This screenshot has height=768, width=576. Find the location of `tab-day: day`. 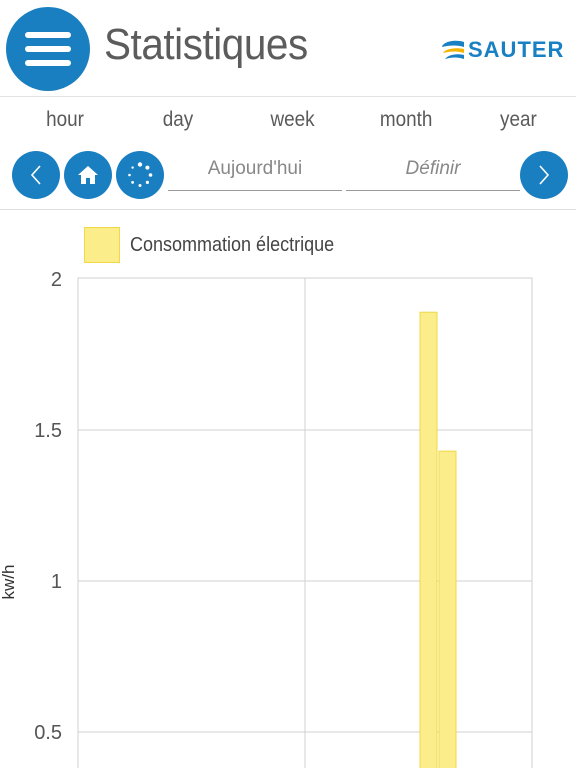

tab-day: day is located at coordinates (178, 119).